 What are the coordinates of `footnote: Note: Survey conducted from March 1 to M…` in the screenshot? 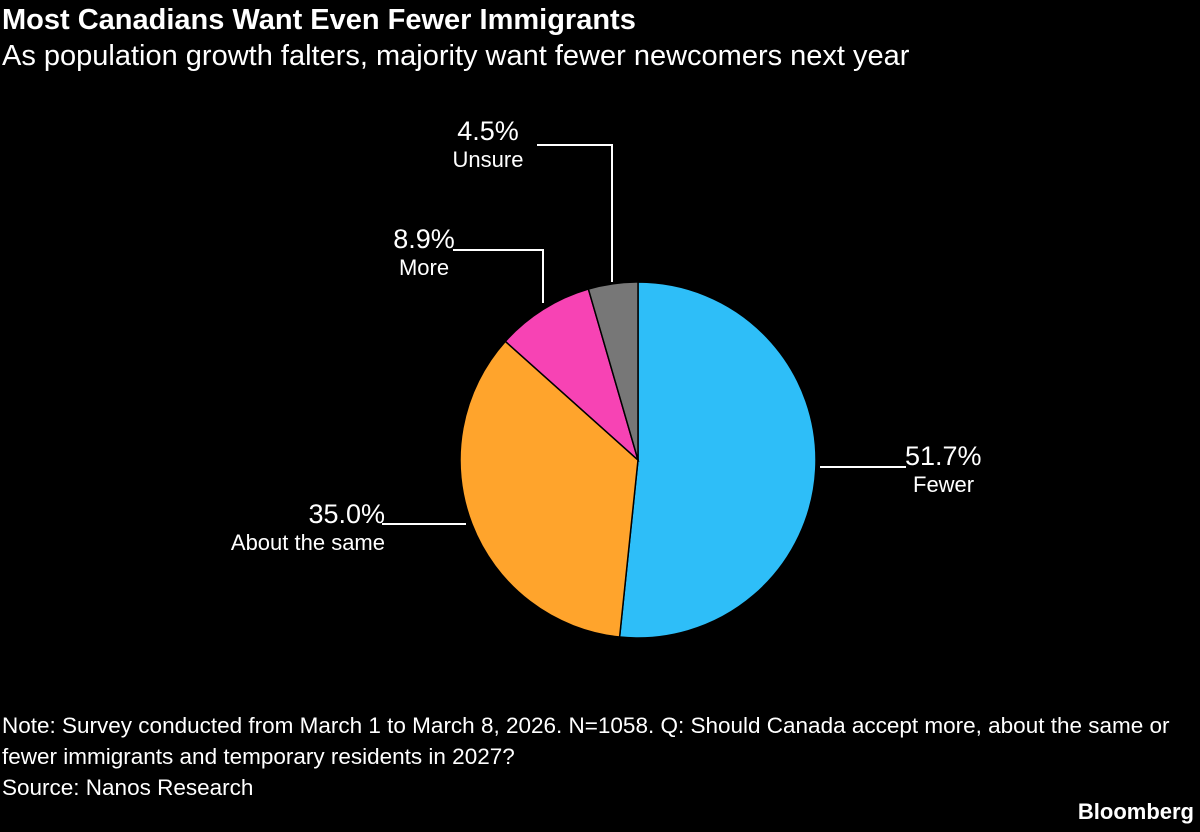 It's located at (599, 756).